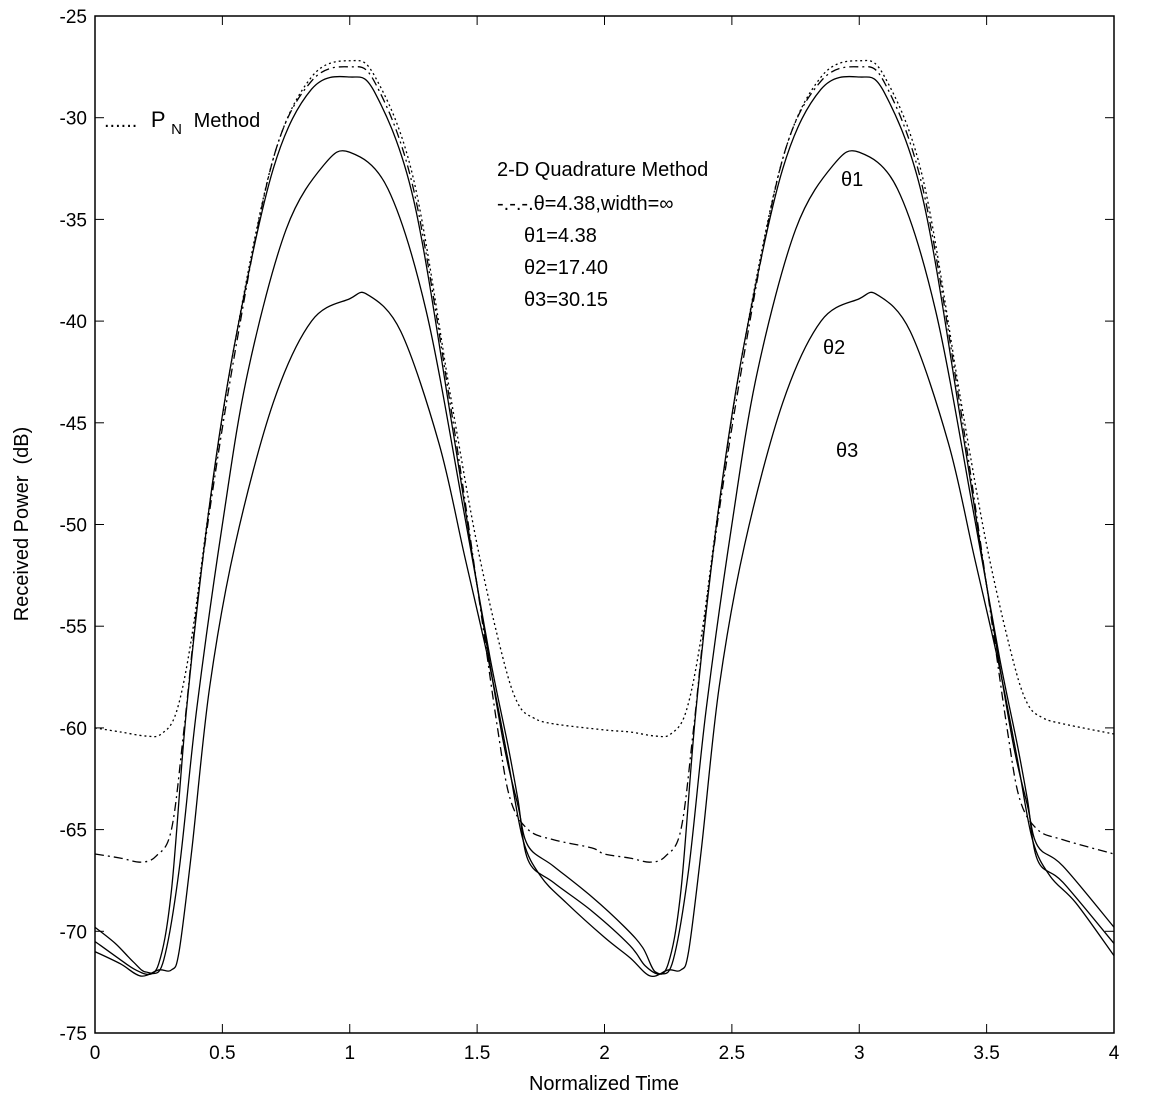  Describe the element at coordinates (222, 1053) in the screenshot. I see `x-tick-label: 0.5` at that location.